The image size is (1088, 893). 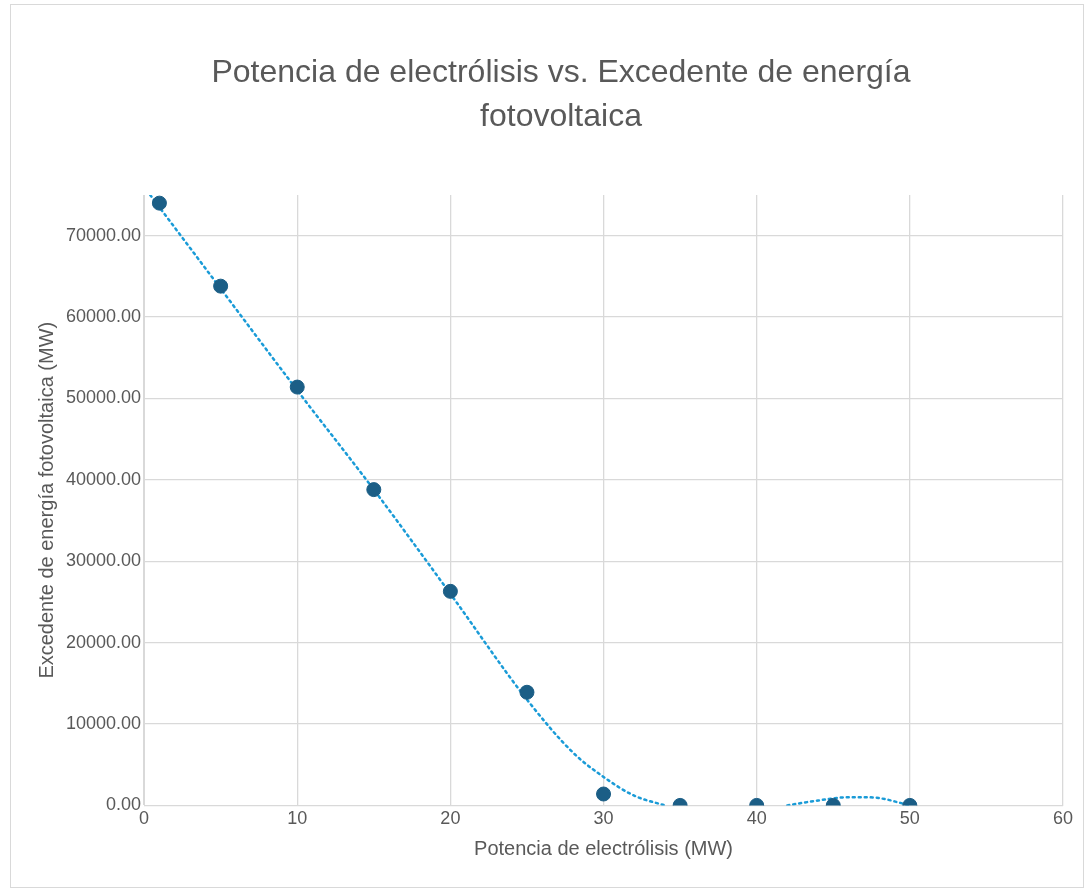 What do you see at coordinates (144, 818) in the screenshot?
I see `x-tick-label: 0` at bounding box center [144, 818].